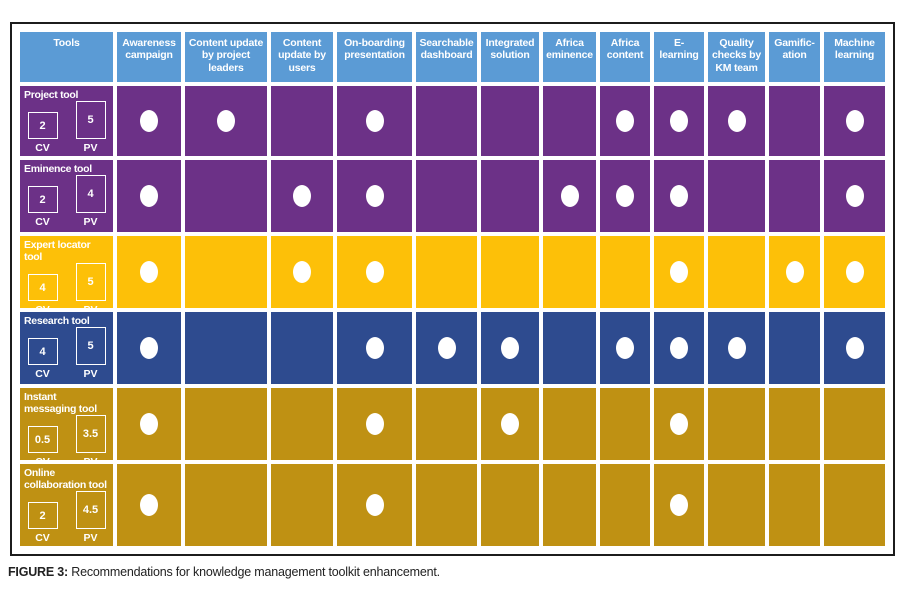  I want to click on tool-name: Expert locator tool, so click(57, 251).